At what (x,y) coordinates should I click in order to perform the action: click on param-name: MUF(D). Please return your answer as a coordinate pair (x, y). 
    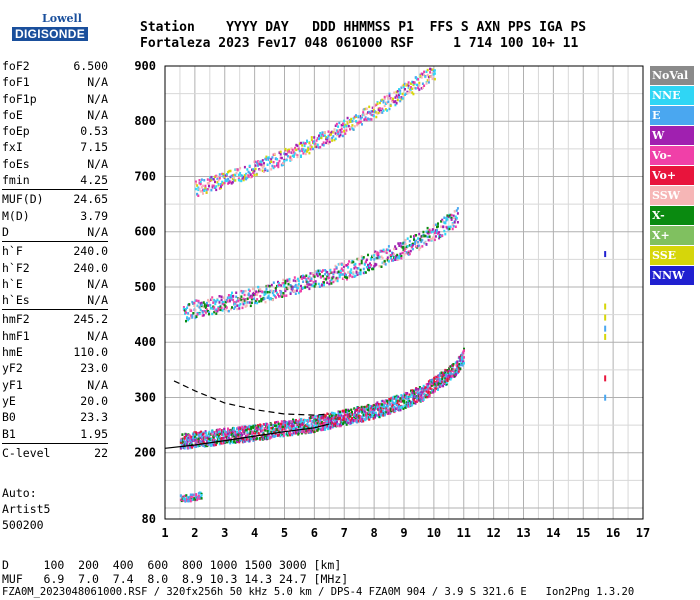
    Looking at the image, I should click on (23, 199).